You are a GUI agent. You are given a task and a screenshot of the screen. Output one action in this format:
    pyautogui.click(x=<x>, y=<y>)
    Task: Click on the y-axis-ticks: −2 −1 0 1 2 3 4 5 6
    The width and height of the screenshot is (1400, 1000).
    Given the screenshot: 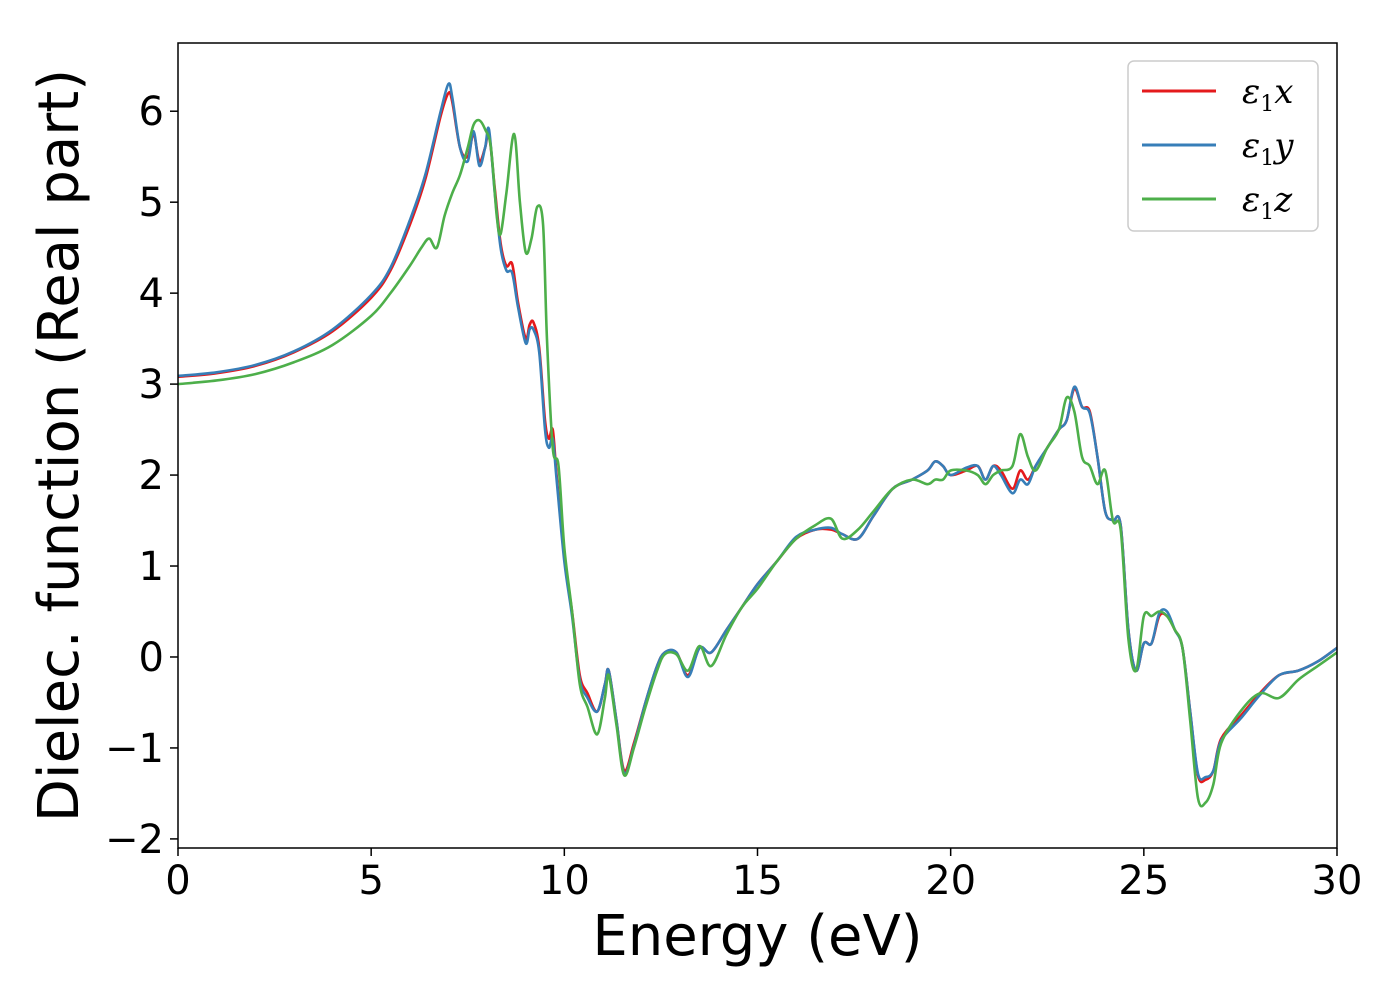 What is the action you would take?
    pyautogui.click(x=141, y=476)
    